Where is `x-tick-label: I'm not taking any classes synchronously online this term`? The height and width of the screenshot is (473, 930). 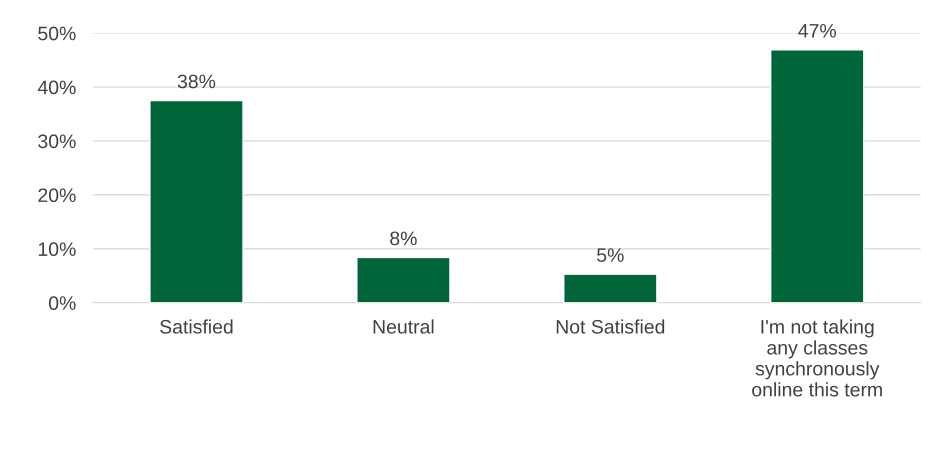 x-tick-label: I'm not taking any classes synchronously online this term is located at coordinates (817, 357).